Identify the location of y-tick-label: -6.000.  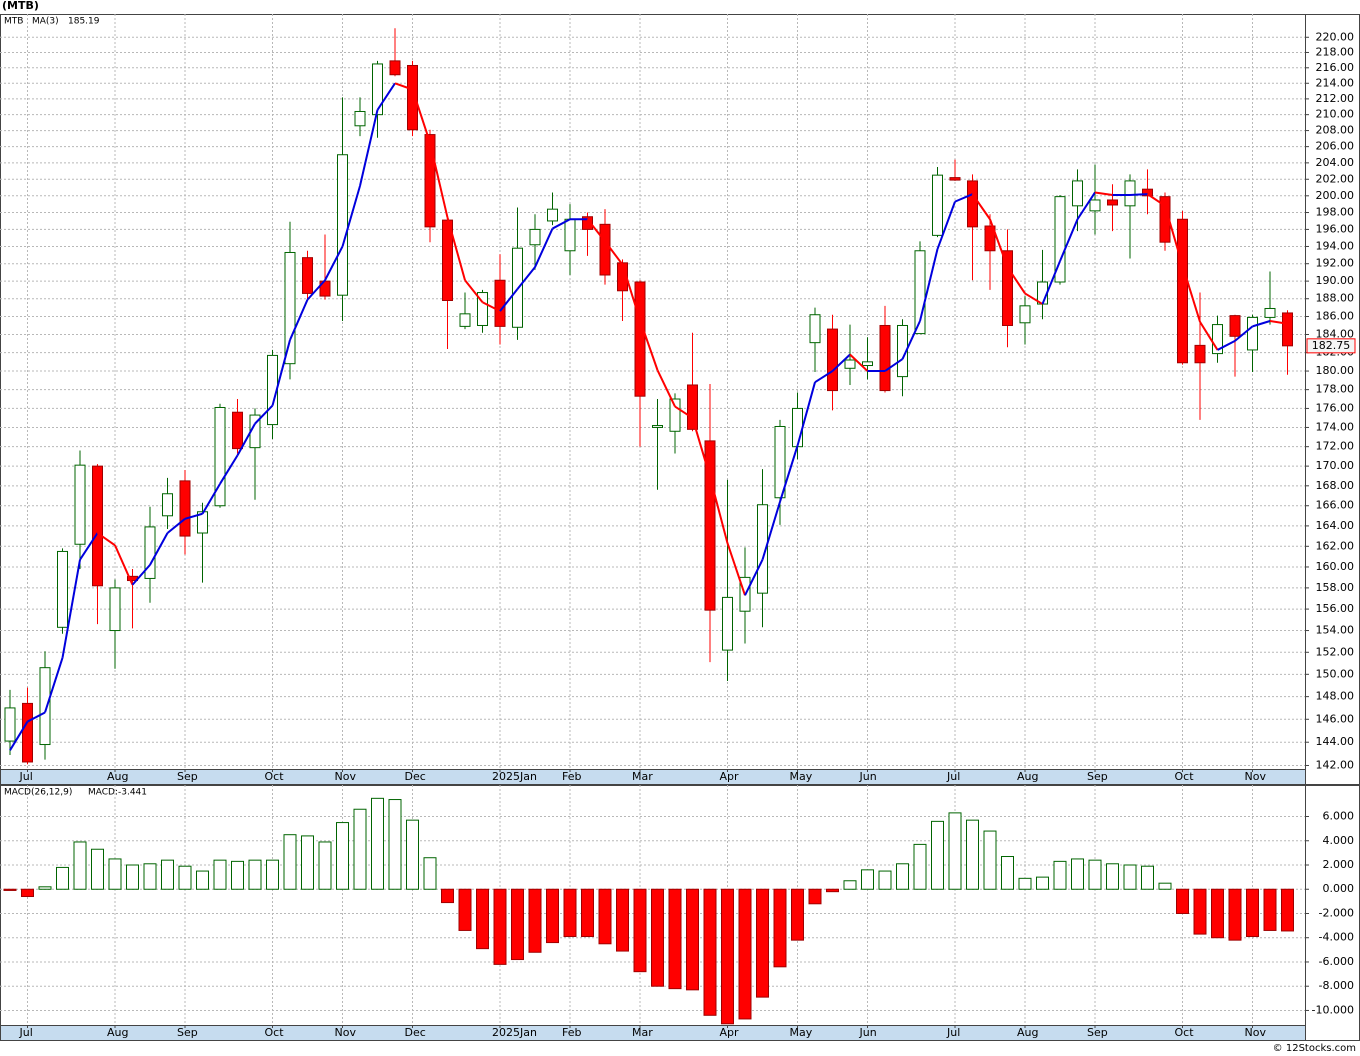
(1336, 961).